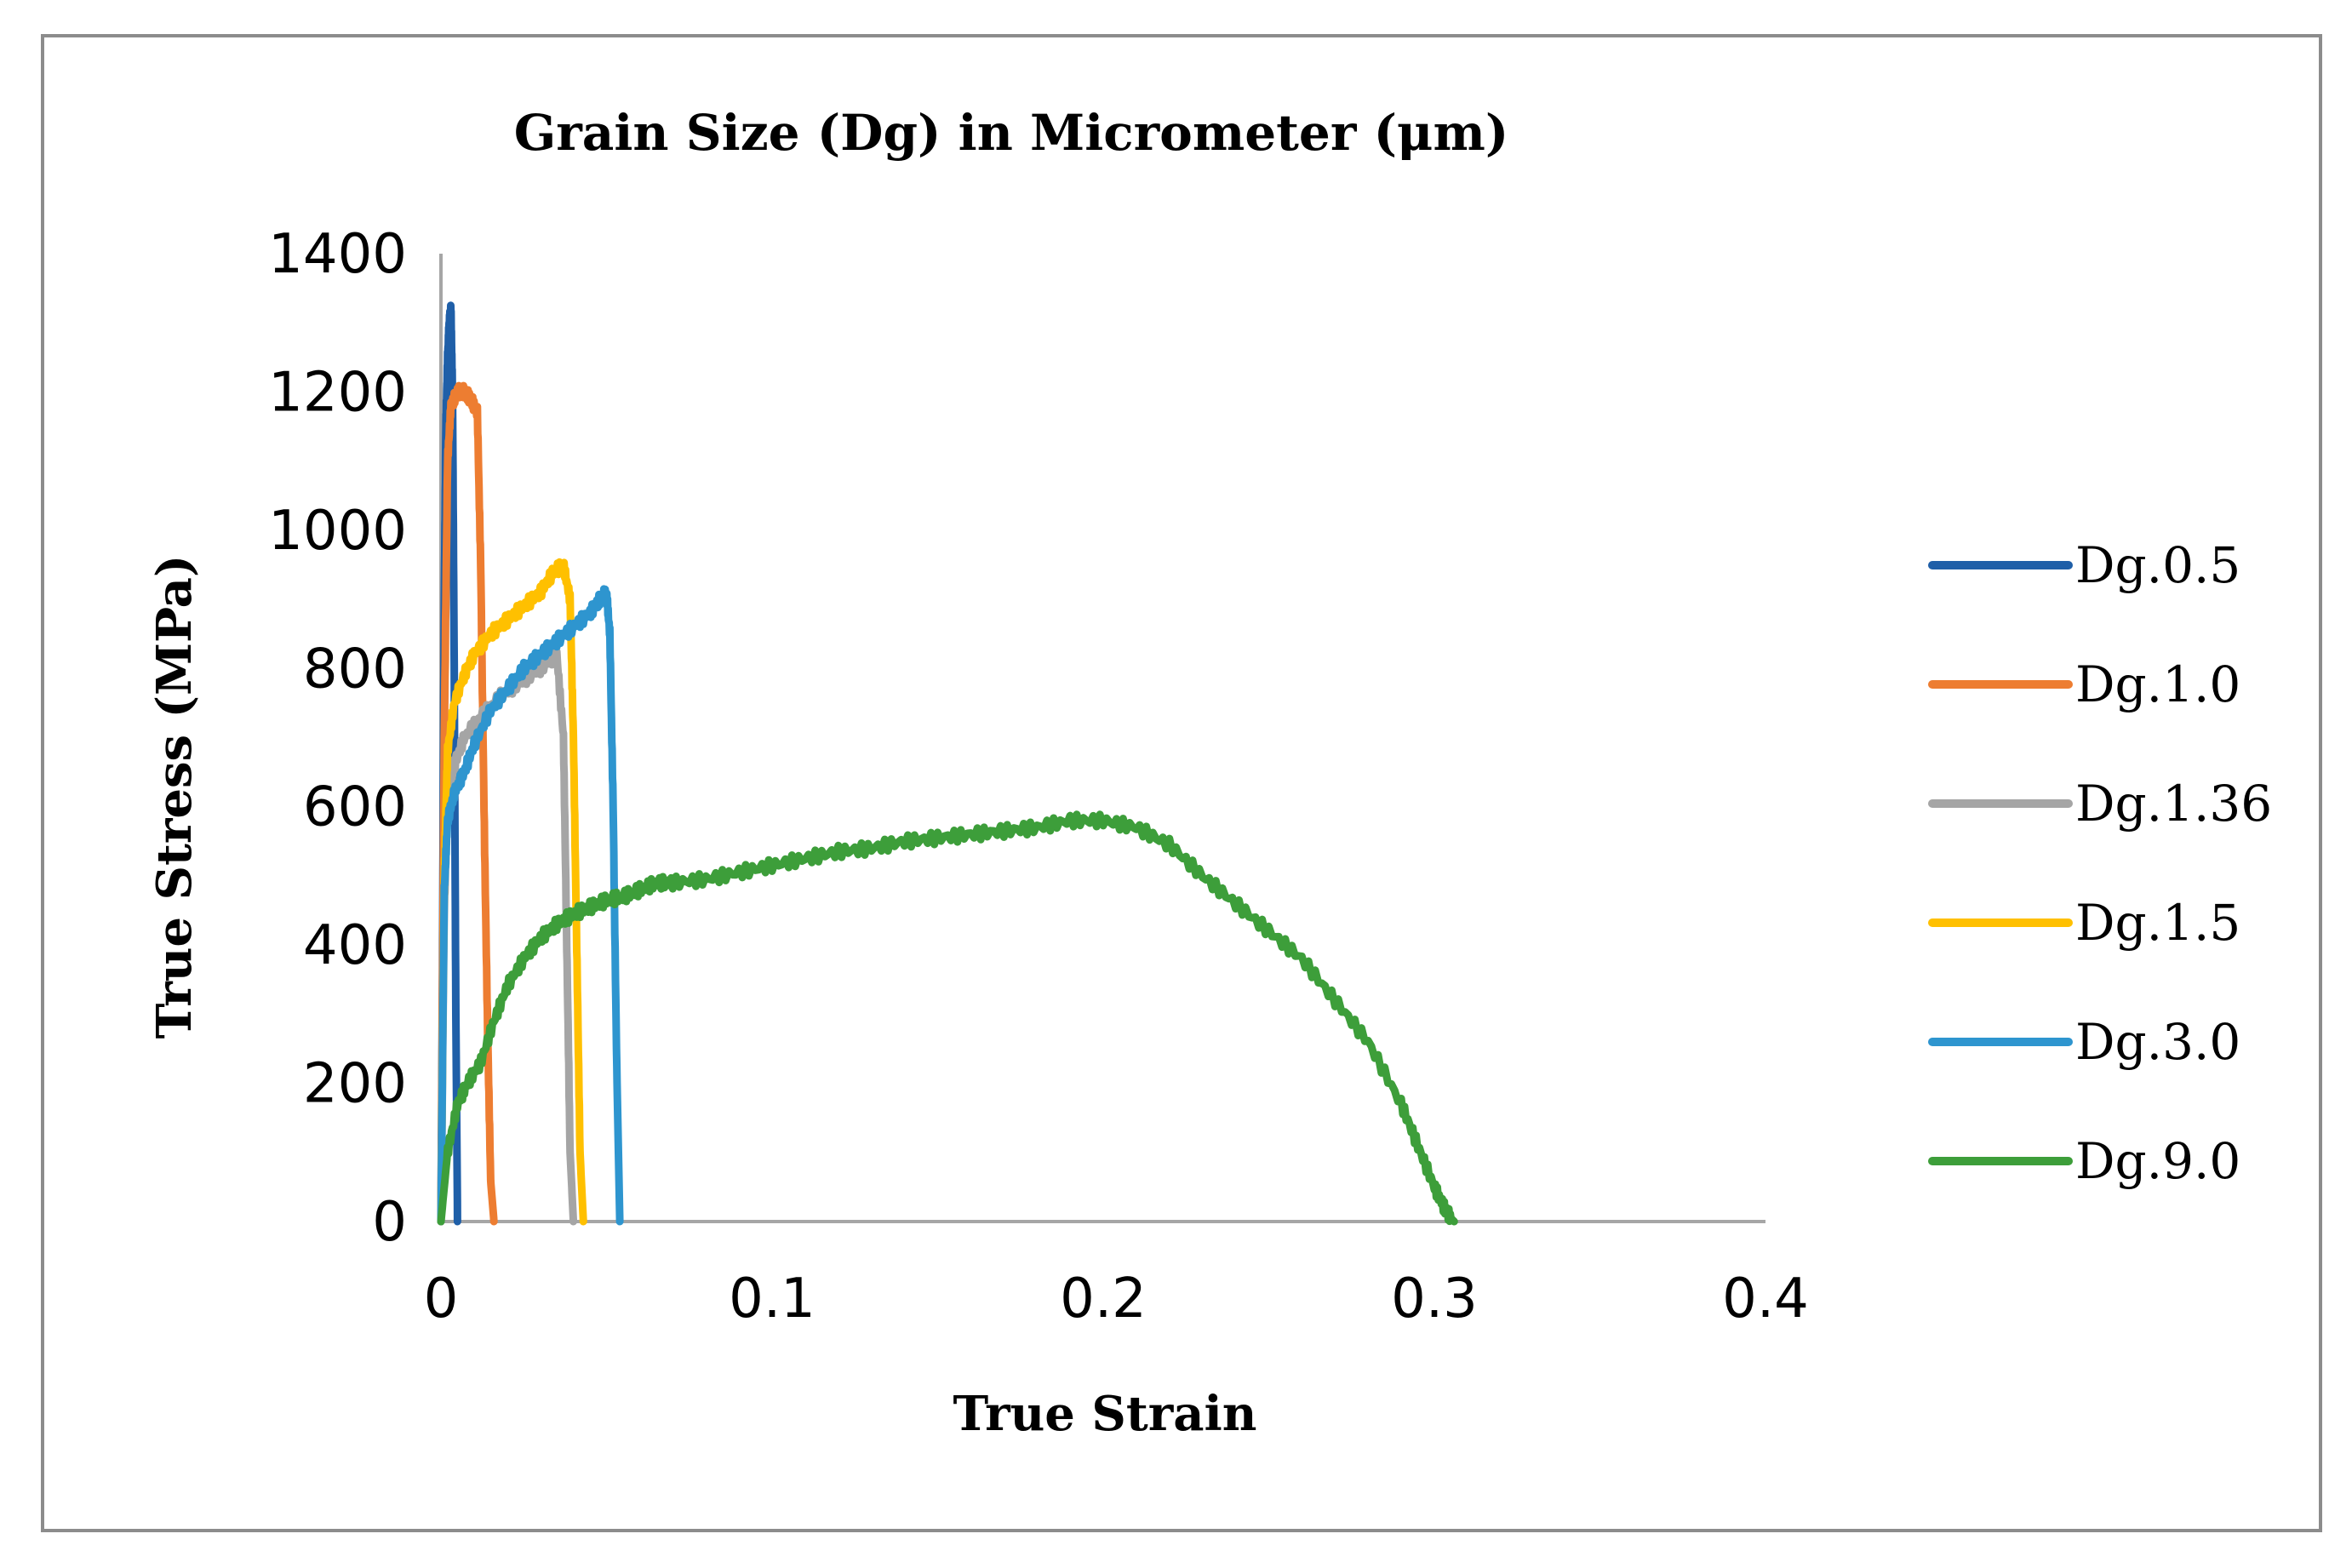  Describe the element at coordinates (338, 254) in the screenshot. I see `y-tick-label: 1400` at that location.